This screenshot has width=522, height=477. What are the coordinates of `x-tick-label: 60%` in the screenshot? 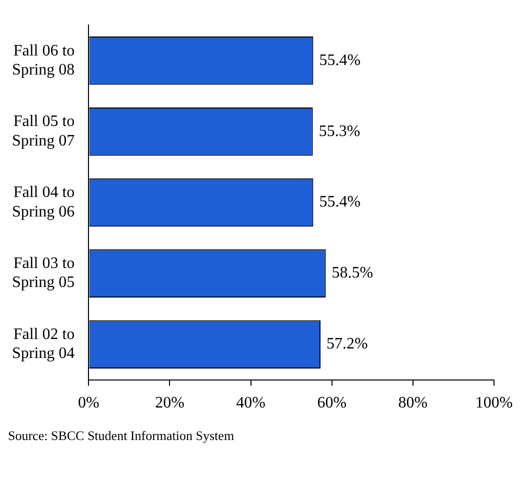 It's located at (332, 403).